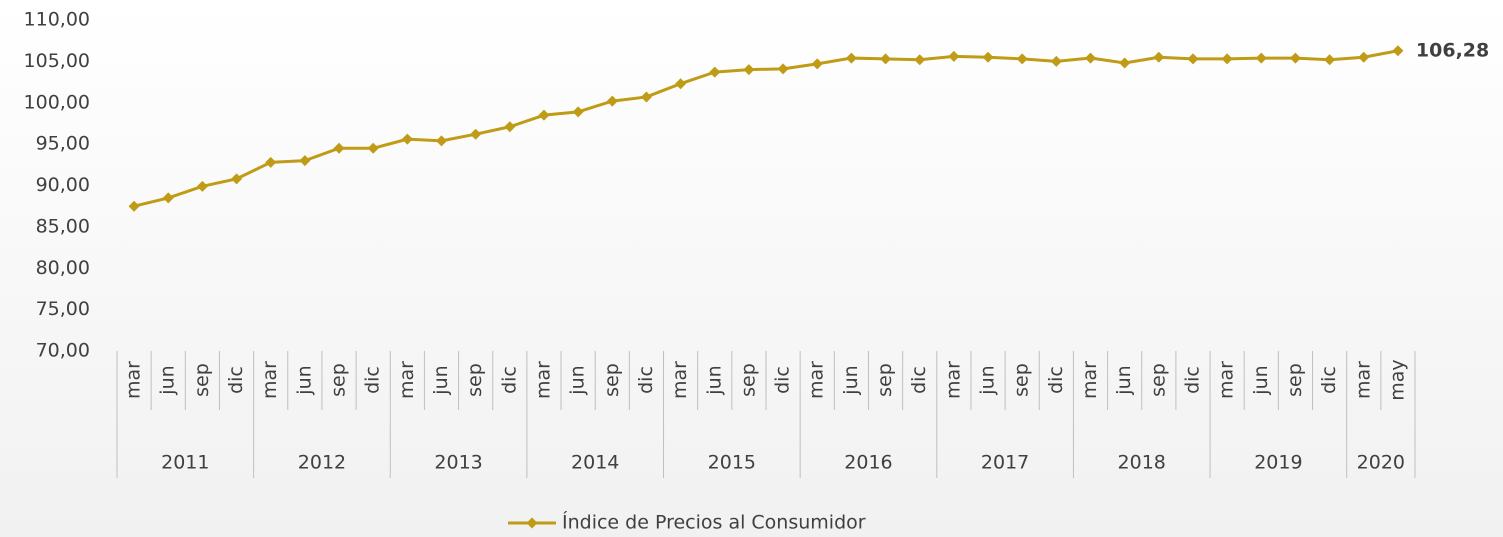 This screenshot has height=537, width=1503. Describe the element at coordinates (1142, 463) in the screenshot. I see `year-label: 2018` at that location.